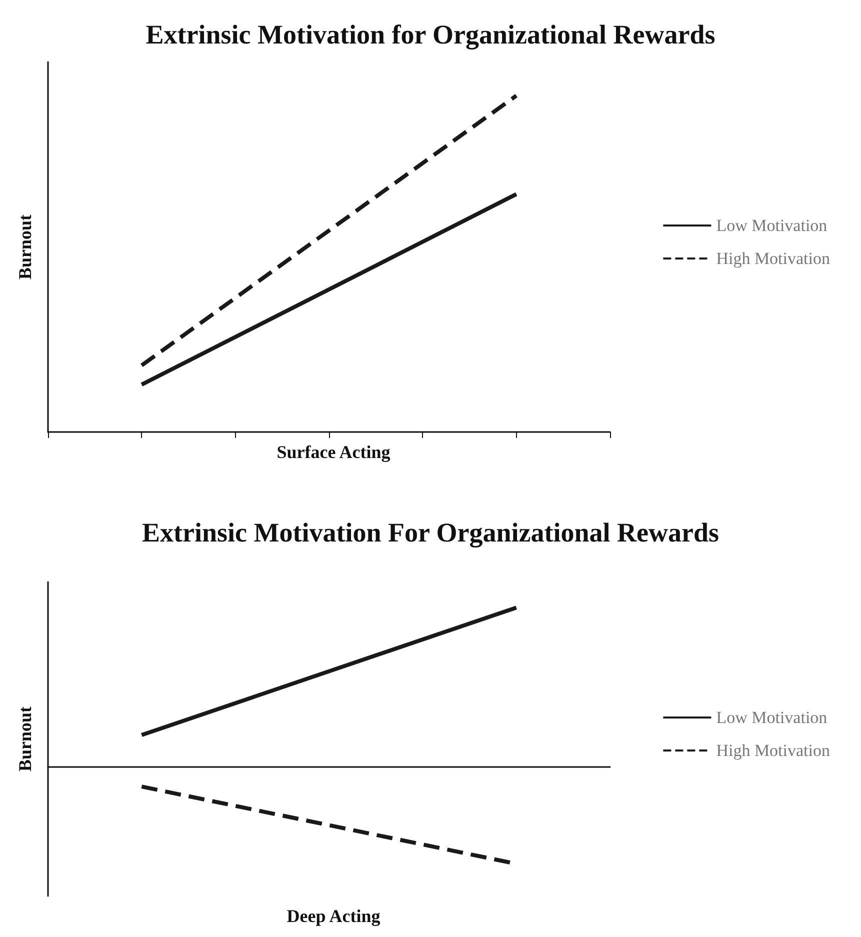 This screenshot has height=937, width=861. Describe the element at coordinates (430, 533) in the screenshot. I see `chart-title: Extrinsic Motivation For Organizational Rewards` at that location.